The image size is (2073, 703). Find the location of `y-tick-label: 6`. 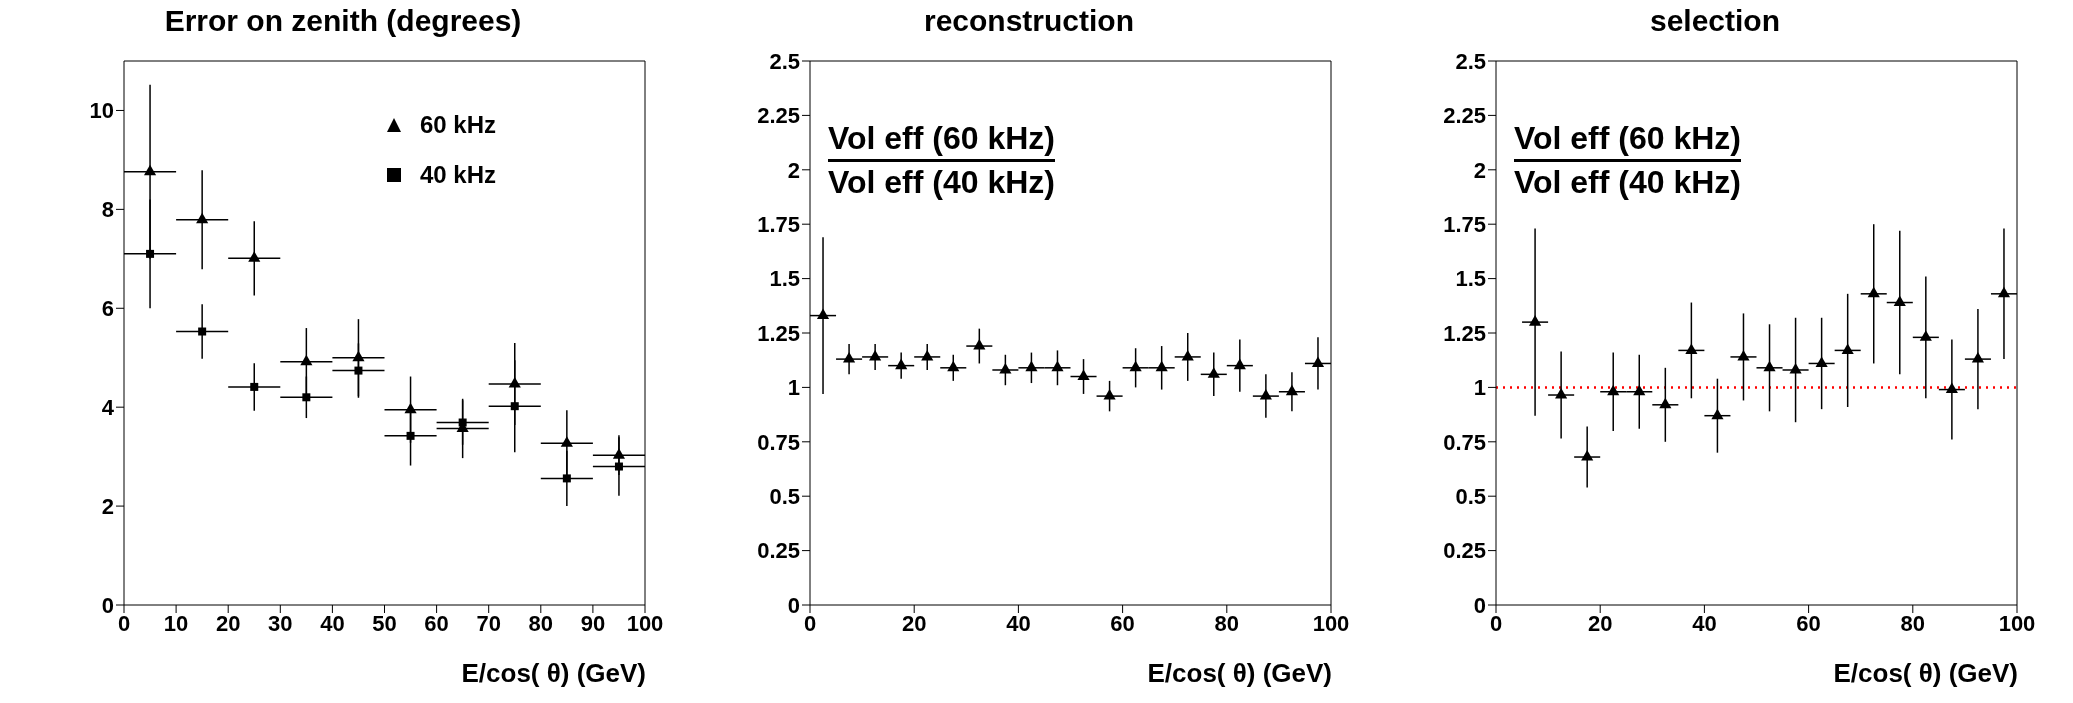

y-tick-label: 6 is located at coordinates (107, 309).